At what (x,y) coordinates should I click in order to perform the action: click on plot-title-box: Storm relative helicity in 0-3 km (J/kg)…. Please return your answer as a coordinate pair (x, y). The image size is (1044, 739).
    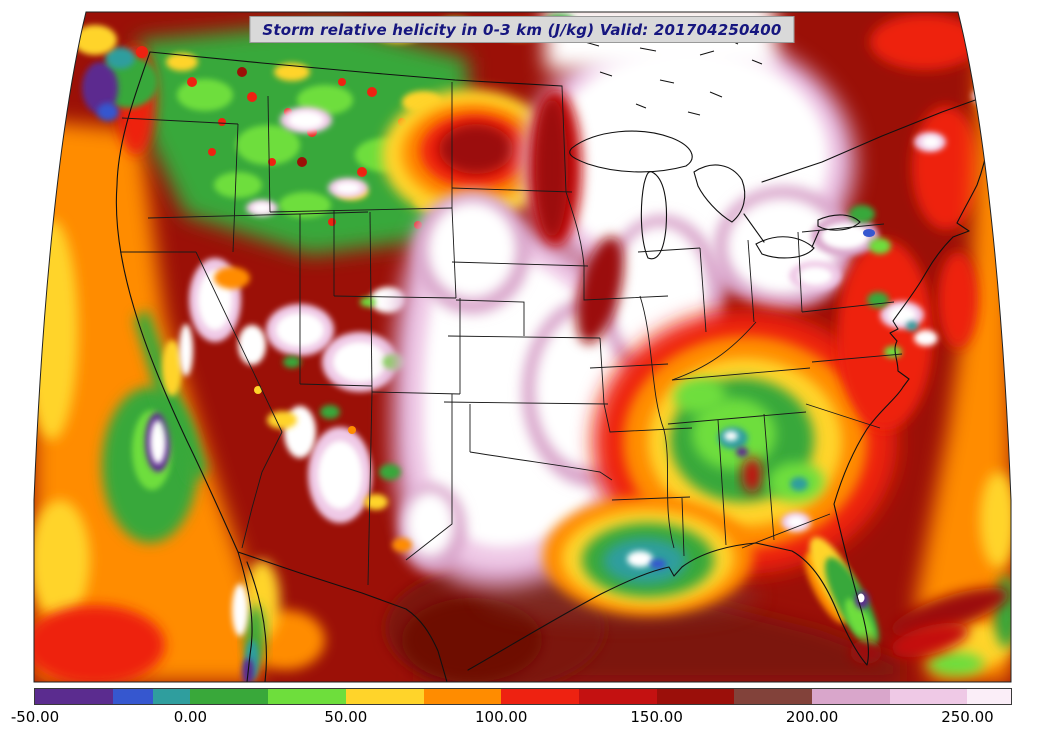
    Looking at the image, I should click on (522, 29).